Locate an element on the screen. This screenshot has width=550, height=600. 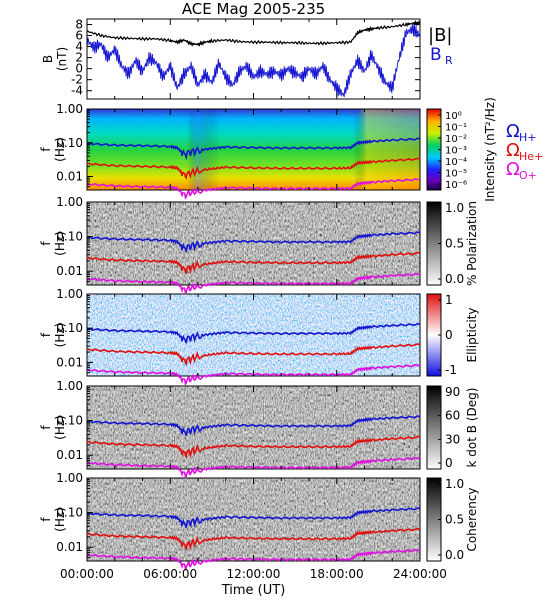
x-tick-label: 12:00:00 is located at coordinates (254, 574).